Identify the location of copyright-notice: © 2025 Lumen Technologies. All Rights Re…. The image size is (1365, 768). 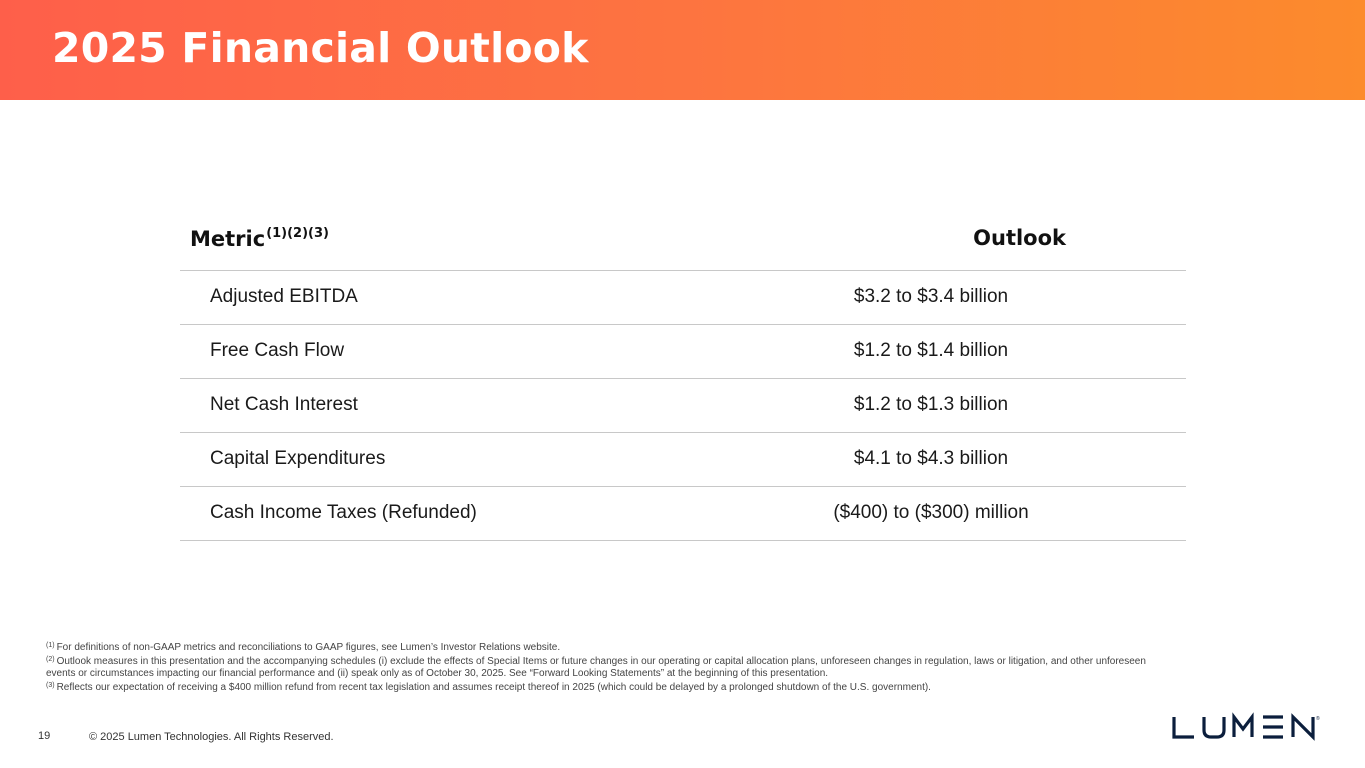
(211, 737).